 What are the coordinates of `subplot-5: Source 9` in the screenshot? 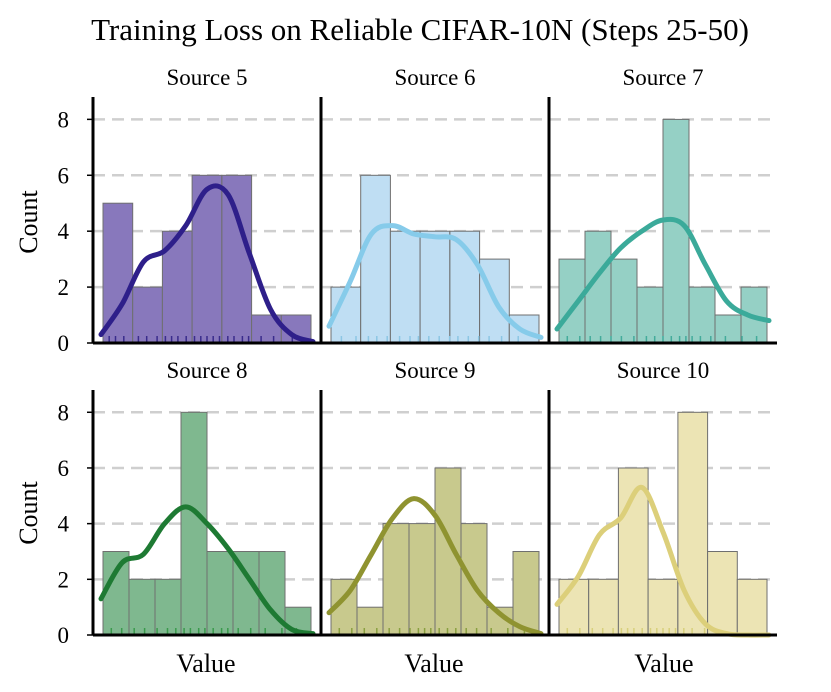 It's located at (434, 497).